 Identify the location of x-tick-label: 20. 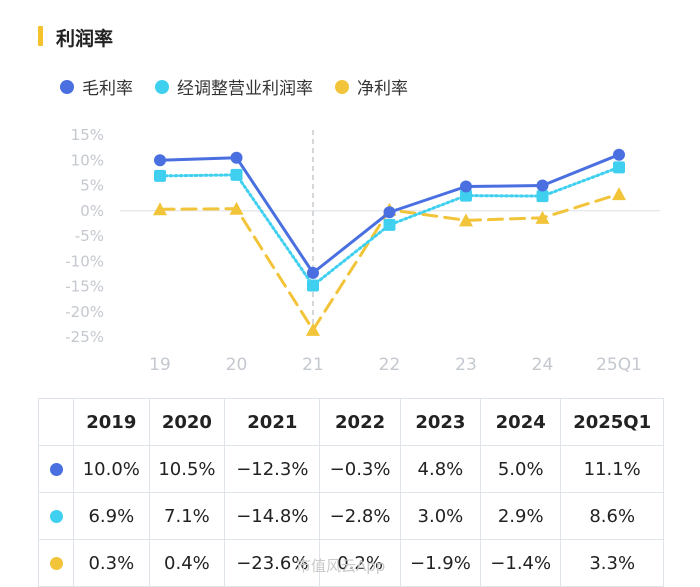
(237, 365).